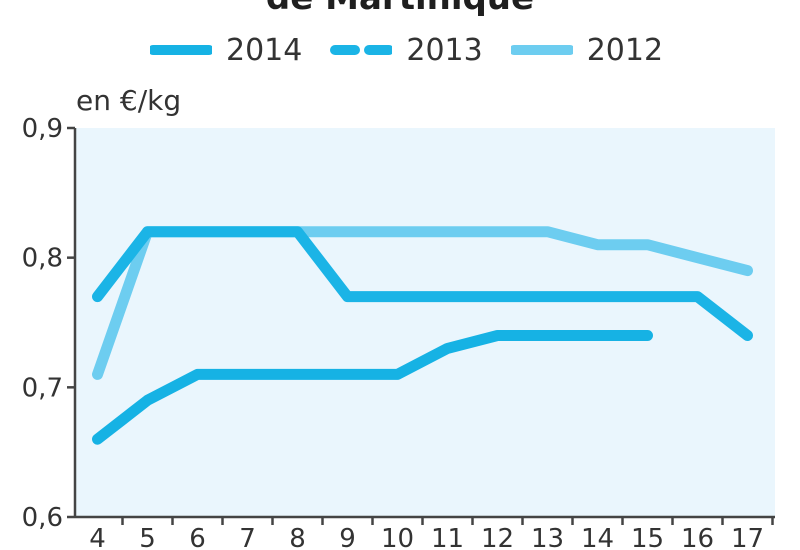  I want to click on y-tick-label-0: 0,6, so click(42, 518).